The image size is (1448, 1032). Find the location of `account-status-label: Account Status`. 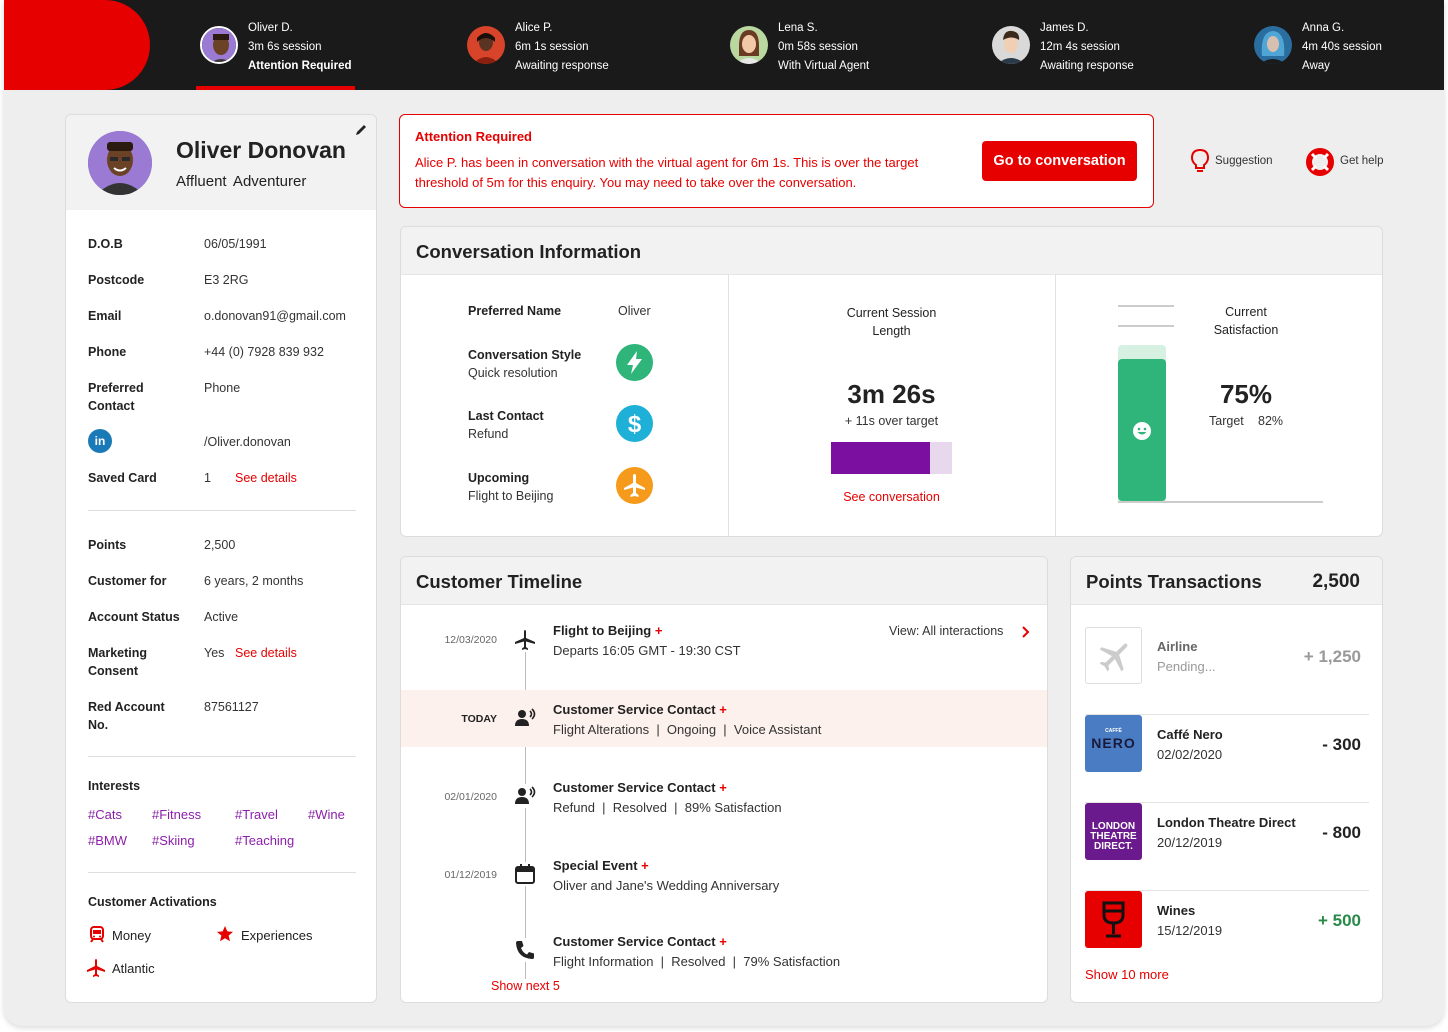

account-status-label: Account Status is located at coordinates (134, 617).